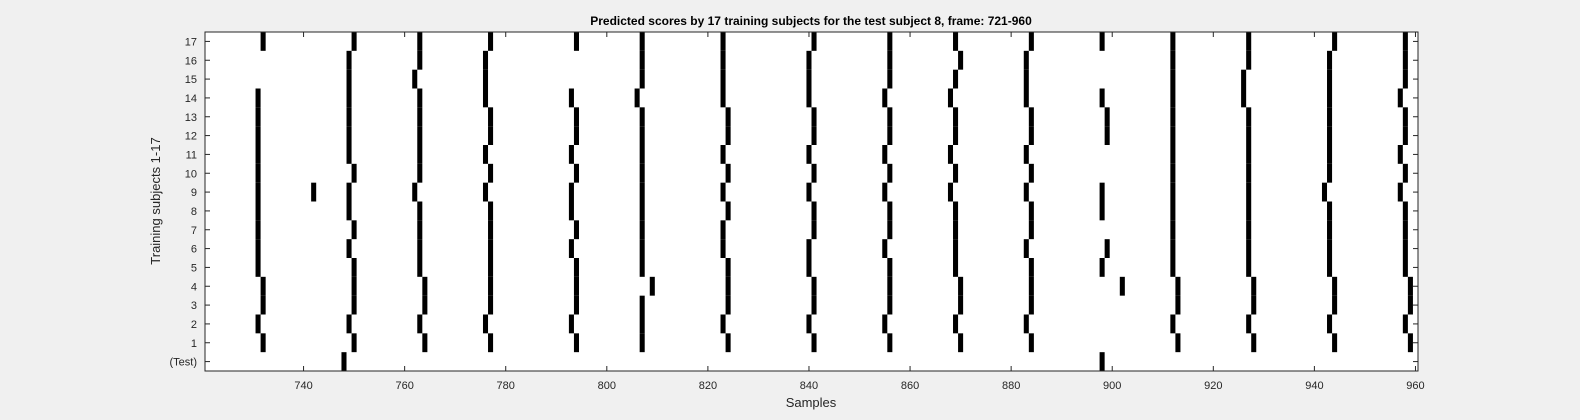 The image size is (1580, 420). What do you see at coordinates (303, 386) in the screenshot?
I see `x-tick-label: 740` at bounding box center [303, 386].